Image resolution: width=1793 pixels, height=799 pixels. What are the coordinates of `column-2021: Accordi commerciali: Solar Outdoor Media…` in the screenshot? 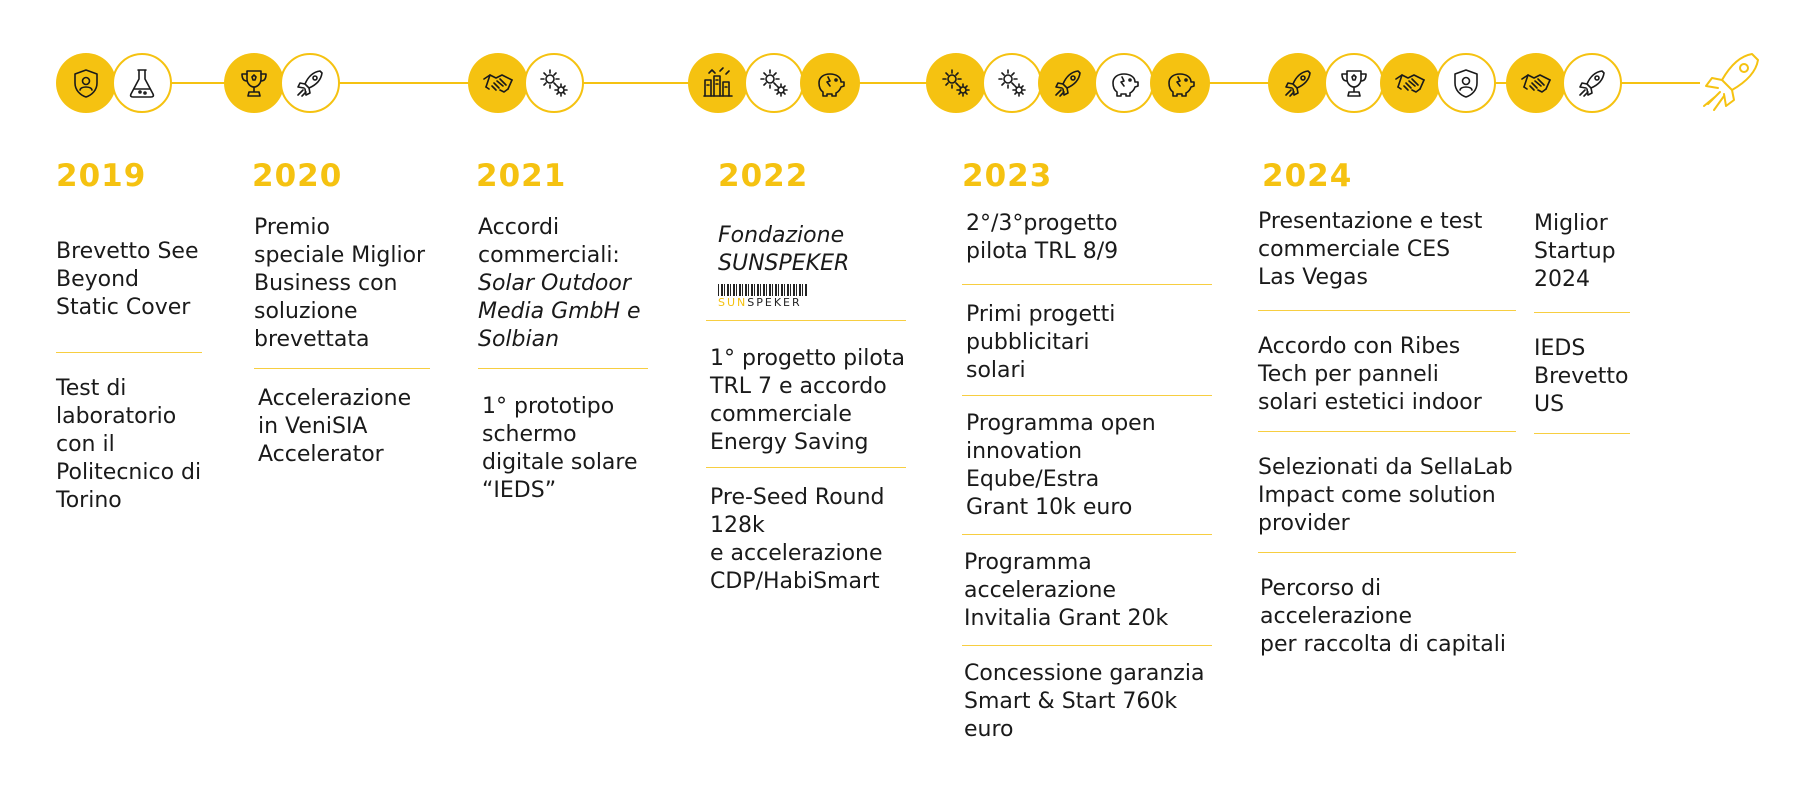 It's located at (568, 359).